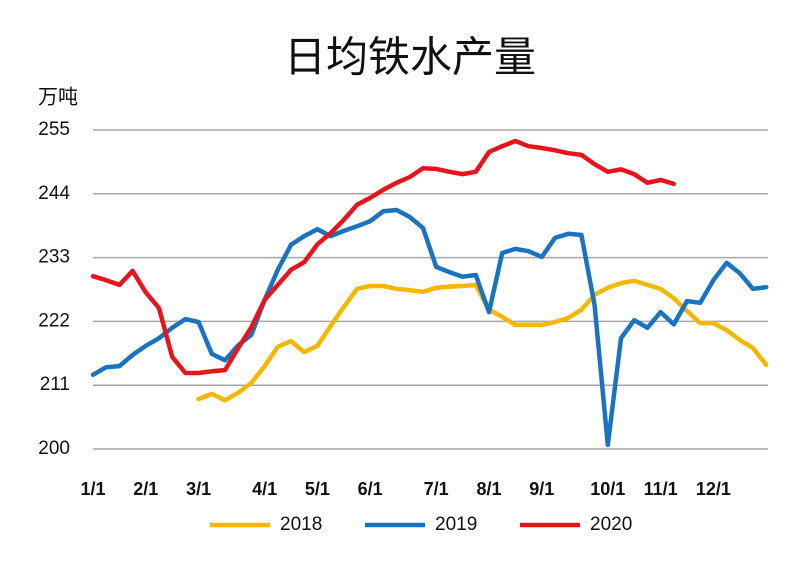 Image resolution: width=800 pixels, height=565 pixels. Describe the element at coordinates (436, 489) in the screenshot. I see `x-tick-label: 7/1` at that location.